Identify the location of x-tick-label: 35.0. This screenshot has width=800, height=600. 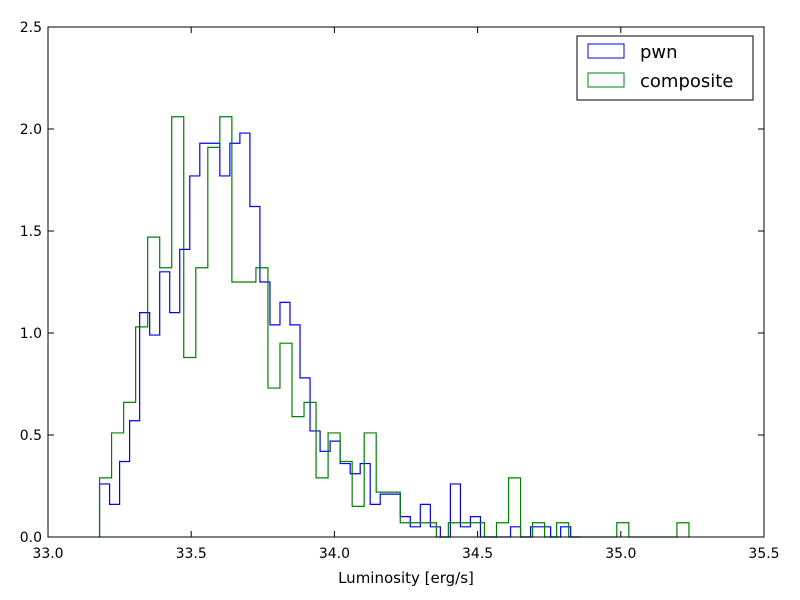
(620, 554).